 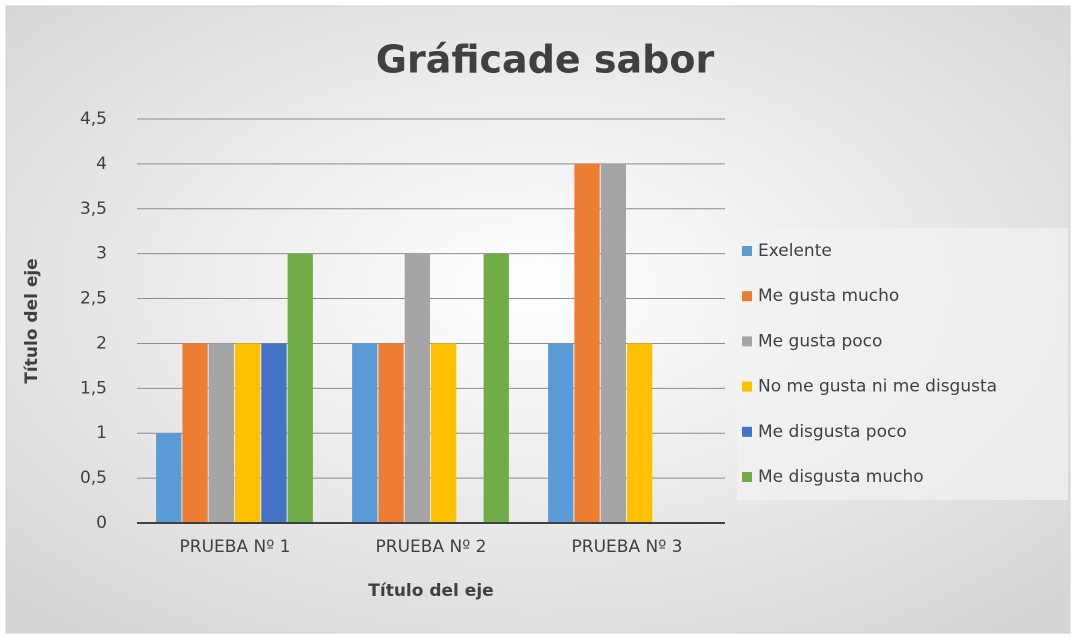 I want to click on y-tick-label: 1,5, so click(x=93, y=388).